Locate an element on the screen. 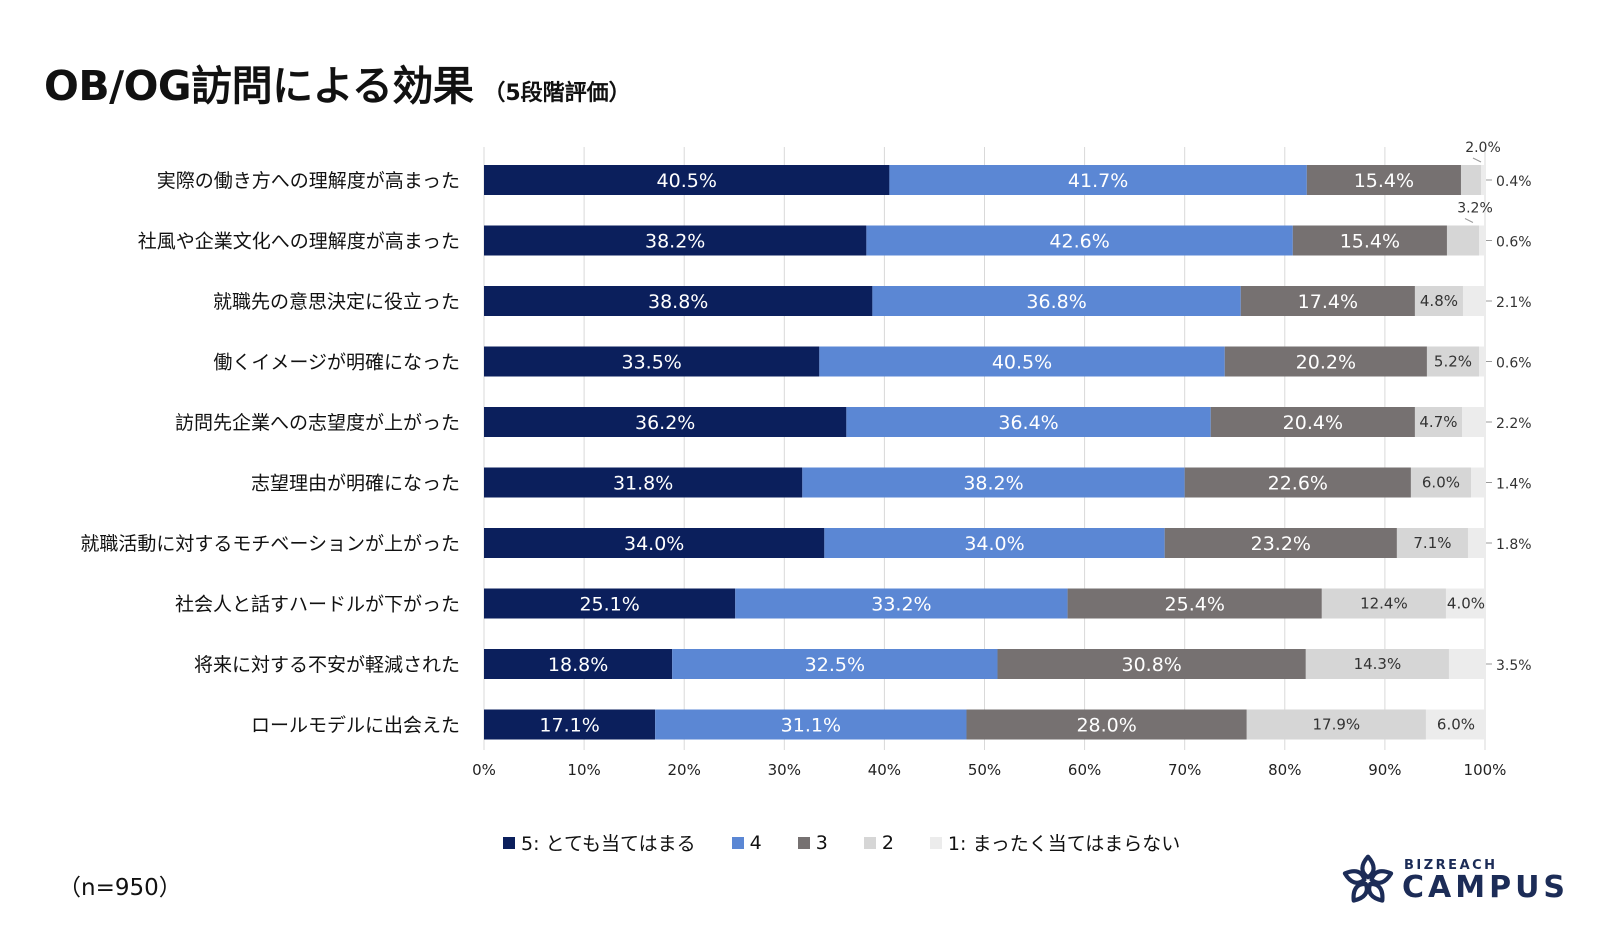 The image size is (1600, 938). data-label: 41.7% is located at coordinates (1098, 181).